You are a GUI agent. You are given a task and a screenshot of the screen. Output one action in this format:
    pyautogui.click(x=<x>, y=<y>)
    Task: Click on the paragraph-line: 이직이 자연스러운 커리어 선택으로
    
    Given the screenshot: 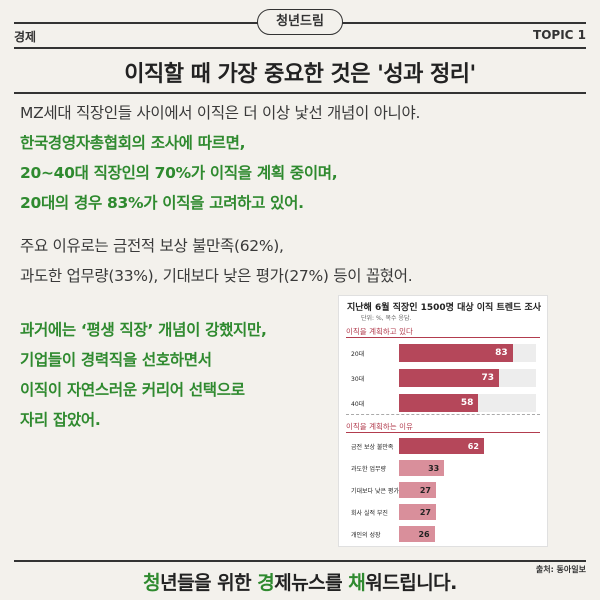 What is the action you would take?
    pyautogui.click(x=132, y=390)
    